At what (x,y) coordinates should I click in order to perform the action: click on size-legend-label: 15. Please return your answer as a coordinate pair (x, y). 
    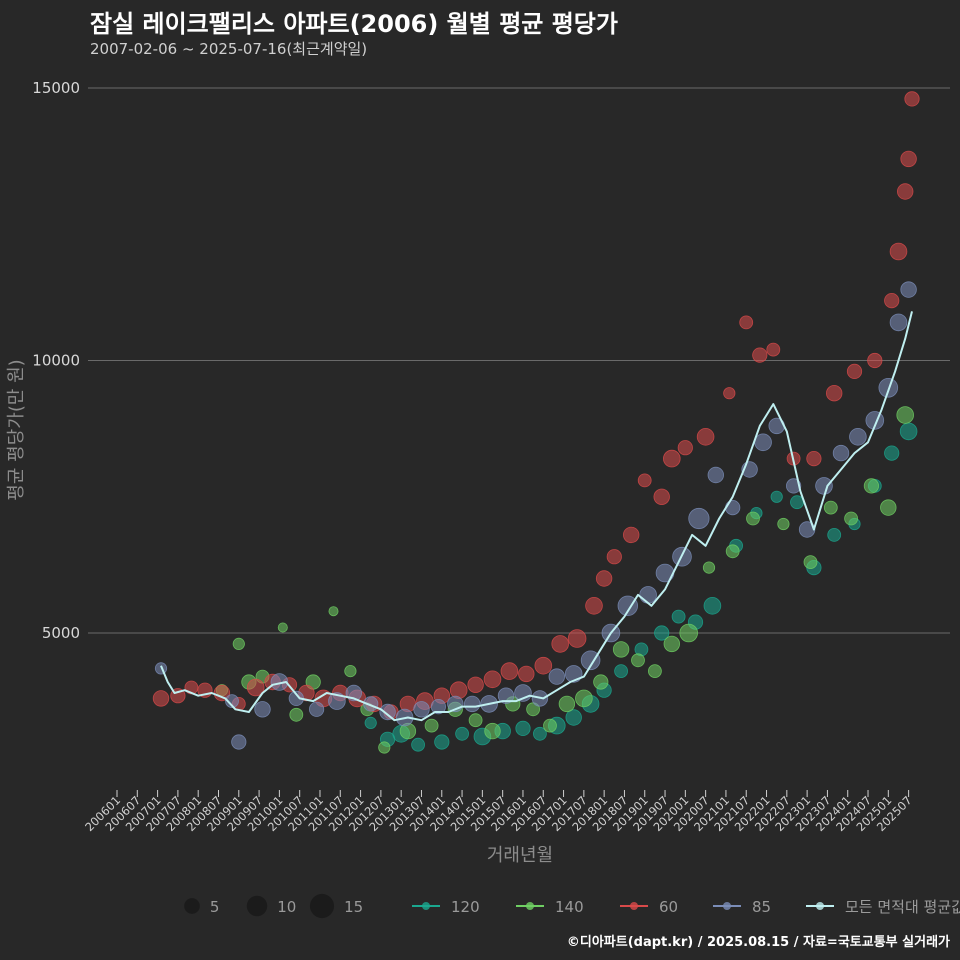
    Looking at the image, I should click on (353, 907).